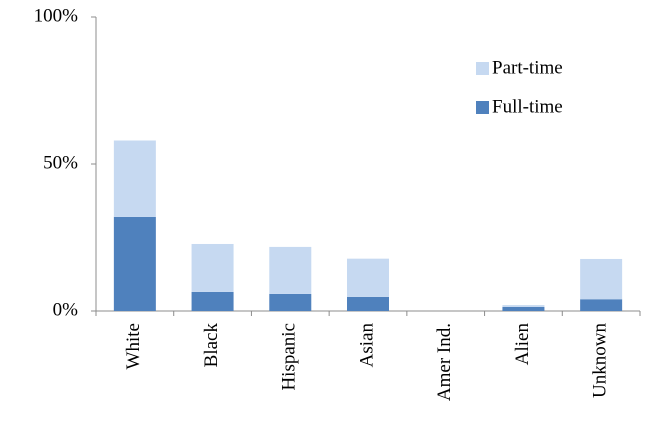 This screenshot has height=436, width=654. I want to click on legend-label: Full-time, so click(527, 106).